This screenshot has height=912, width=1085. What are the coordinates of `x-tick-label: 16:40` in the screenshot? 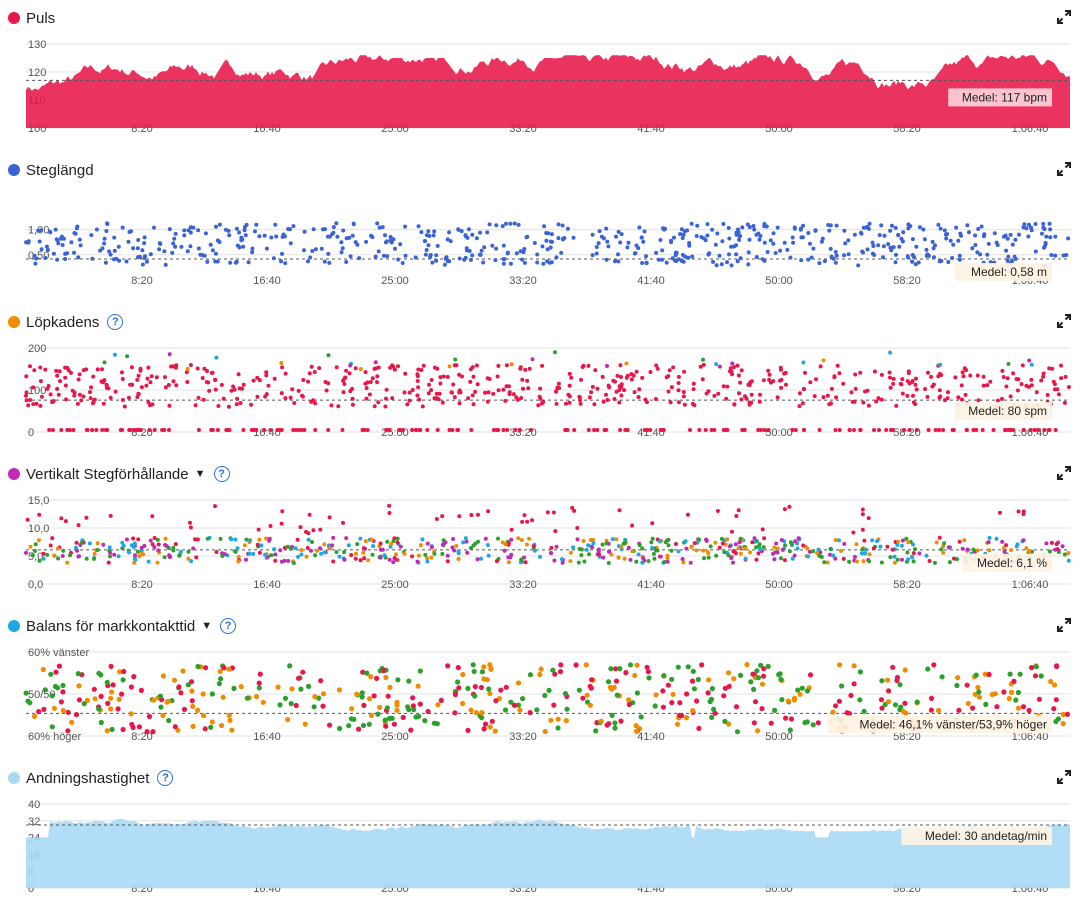 It's located at (267, 585).